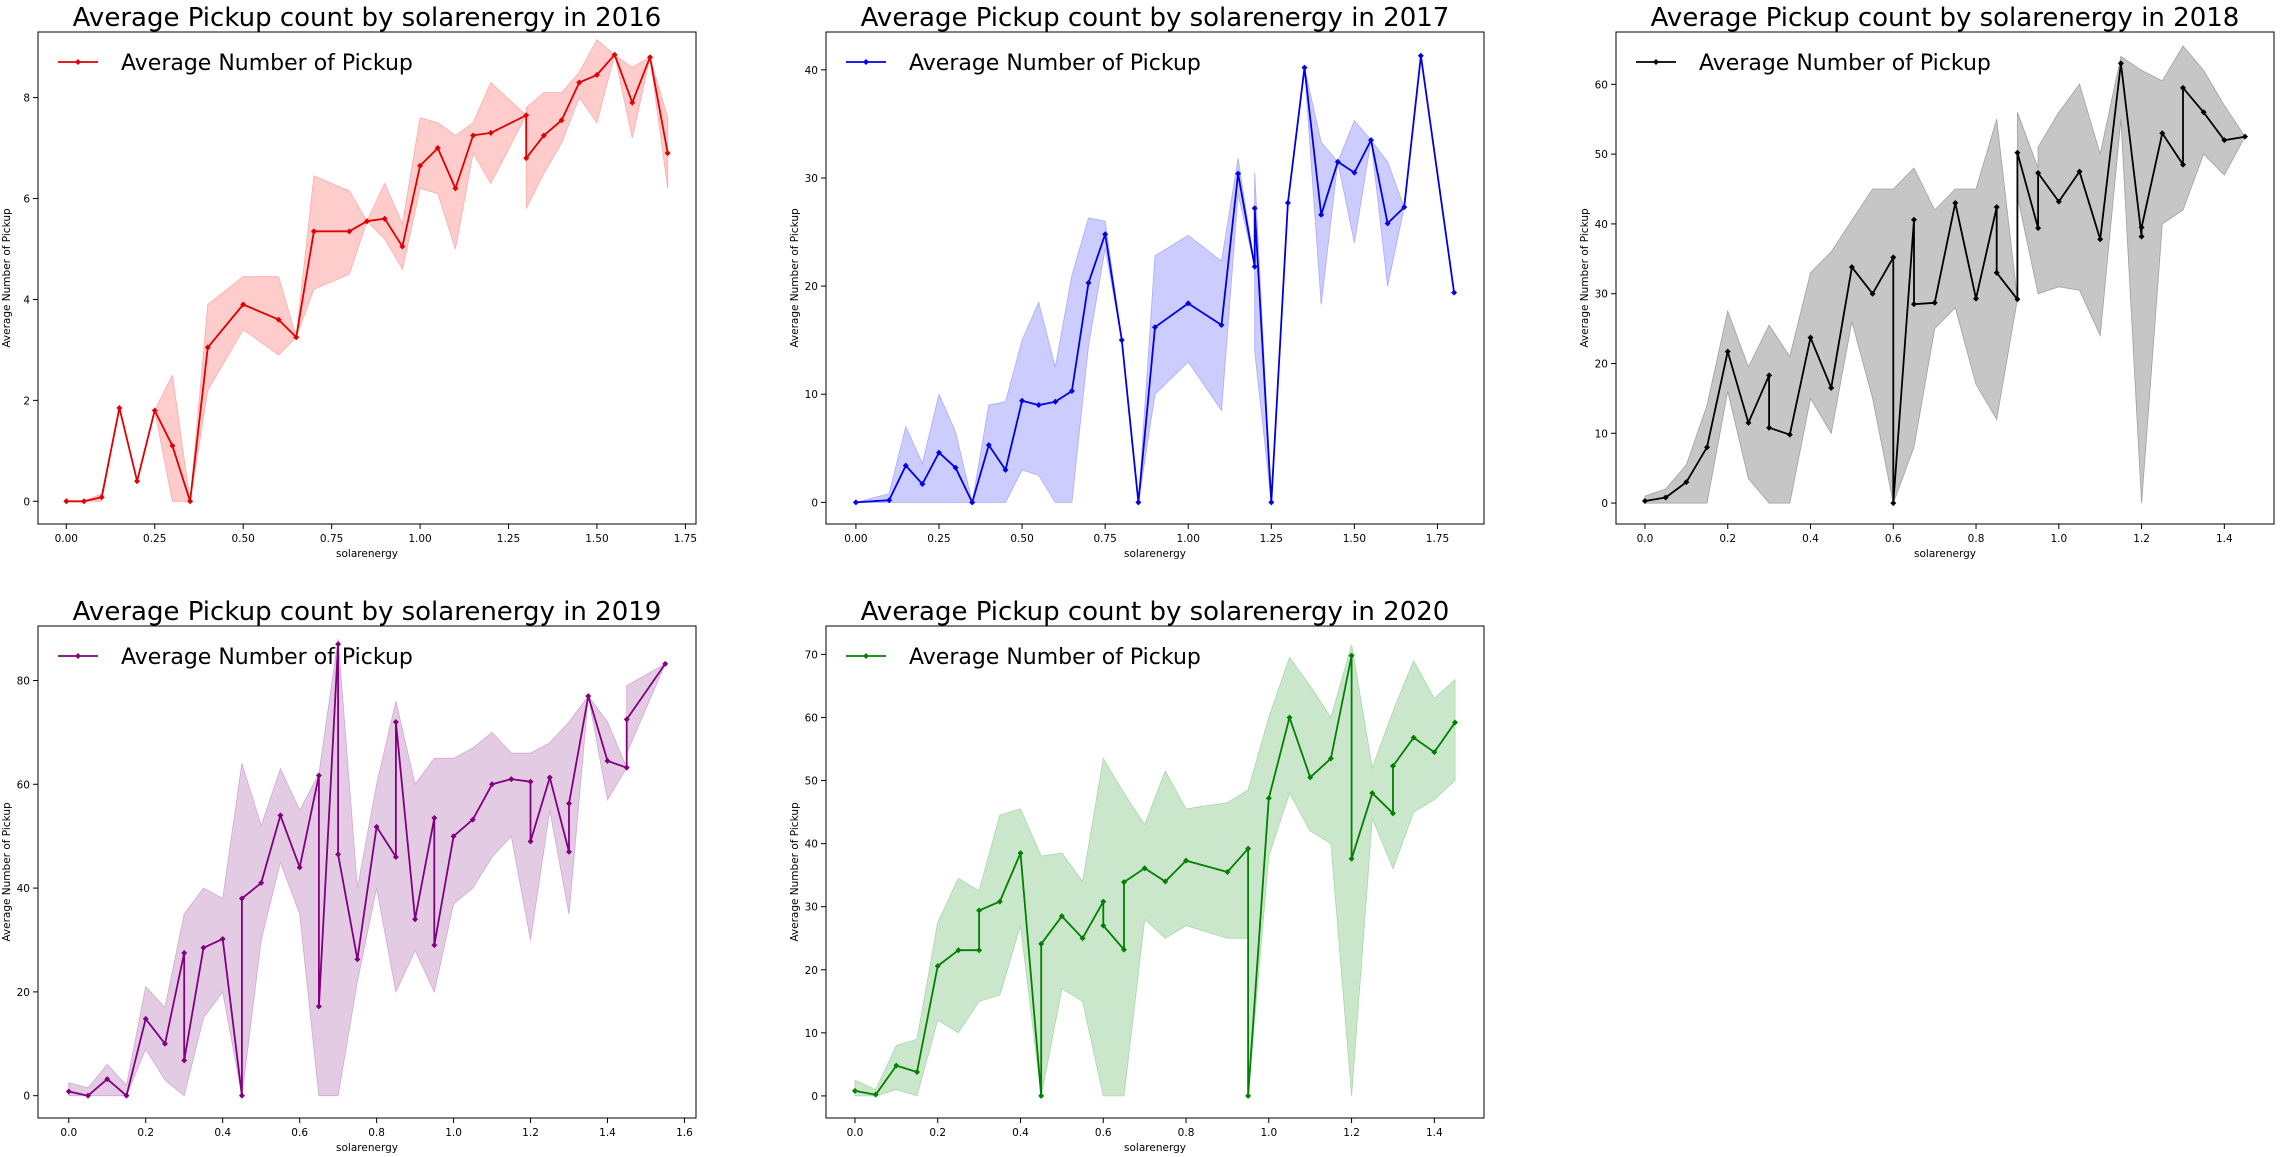  Describe the element at coordinates (937, 1133) in the screenshot. I see `x-tick-label: 0.2` at that location.